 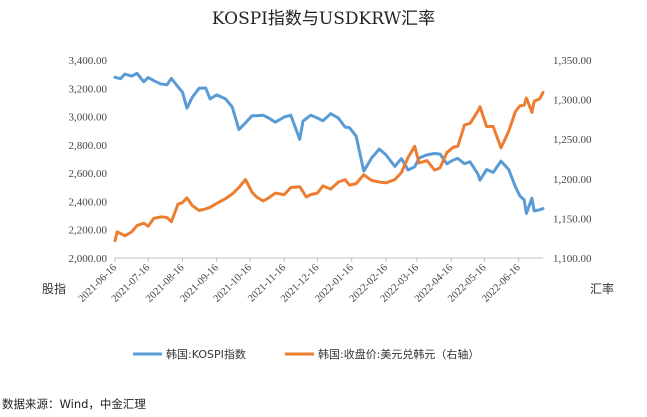 What do you see at coordinates (54, 288) in the screenshot?
I see `y-axis-label-left: 股指` at bounding box center [54, 288].